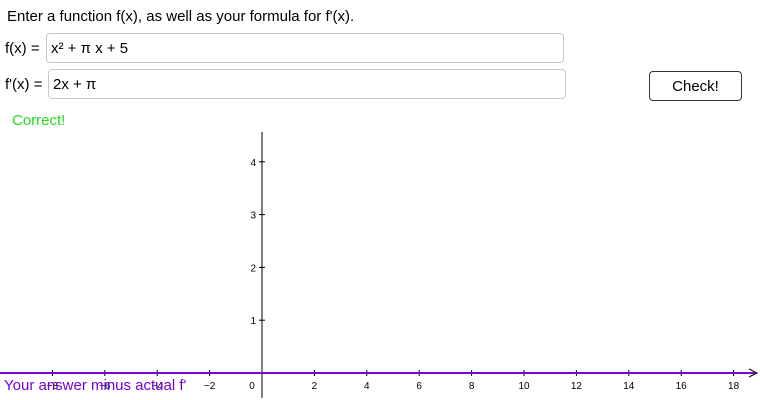 This screenshot has height=400, width=760. What do you see at coordinates (305, 48) in the screenshot?
I see `fx-input` at bounding box center [305, 48].